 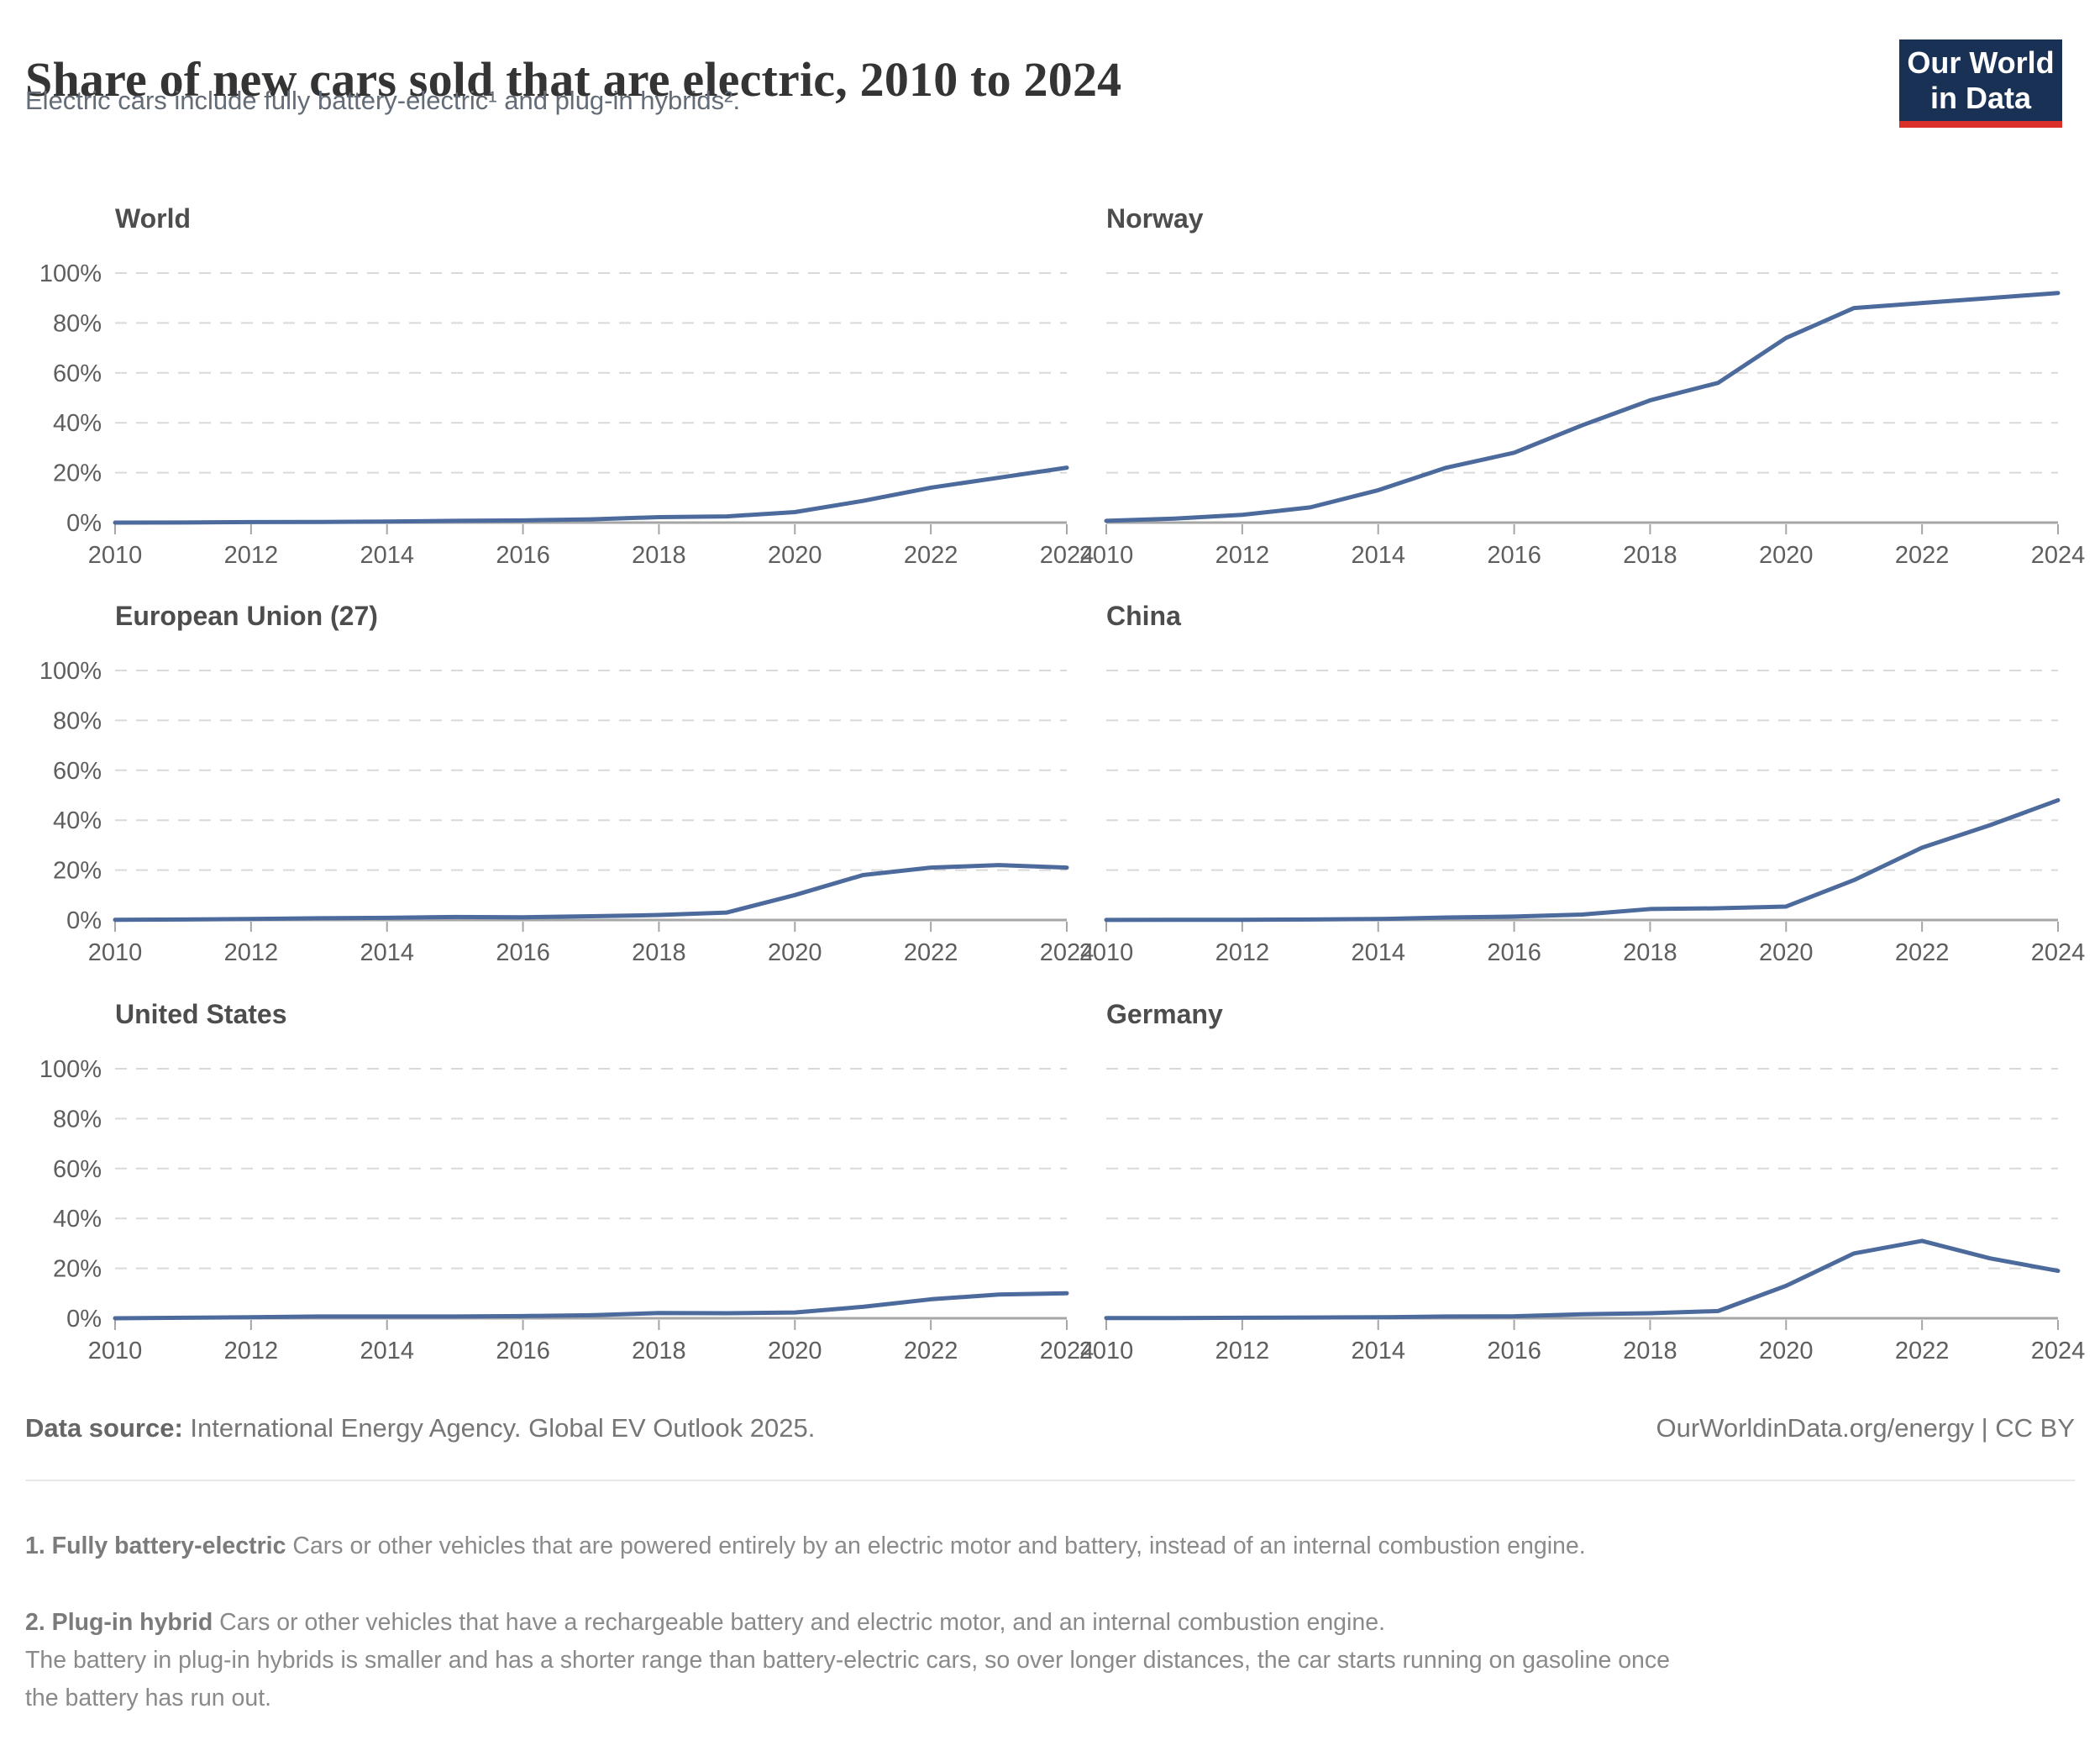 I want to click on chart-norway: Norway 2010 2012 2014 2016 2018 2020 2022 2024, so click(x=1589, y=391).